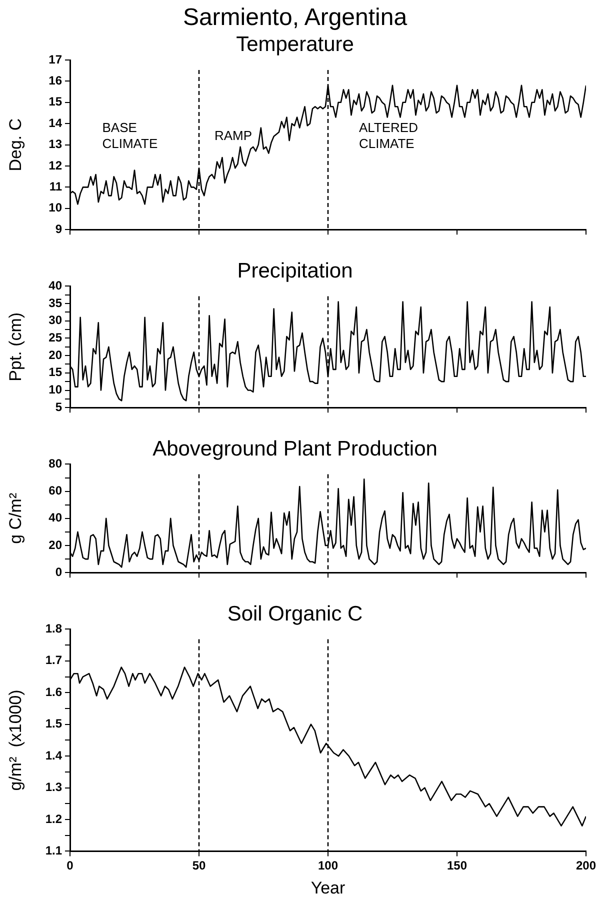 The image size is (600, 901). I want to click on y-tick-label: 35, so click(55, 303).